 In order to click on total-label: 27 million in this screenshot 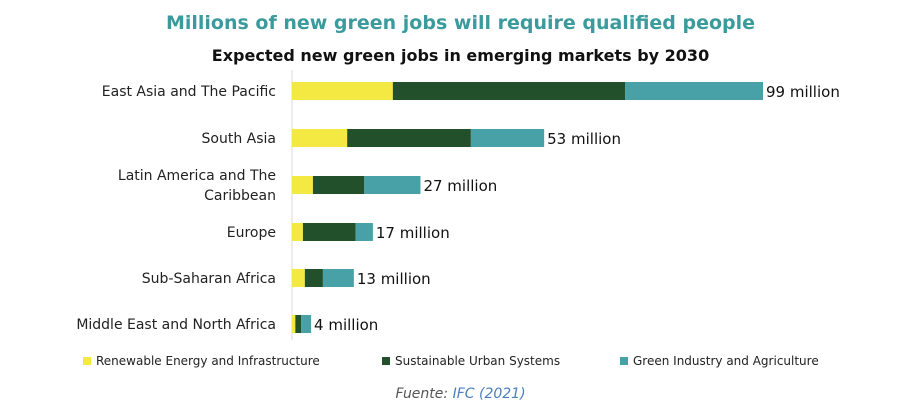, I will do `click(460, 186)`.